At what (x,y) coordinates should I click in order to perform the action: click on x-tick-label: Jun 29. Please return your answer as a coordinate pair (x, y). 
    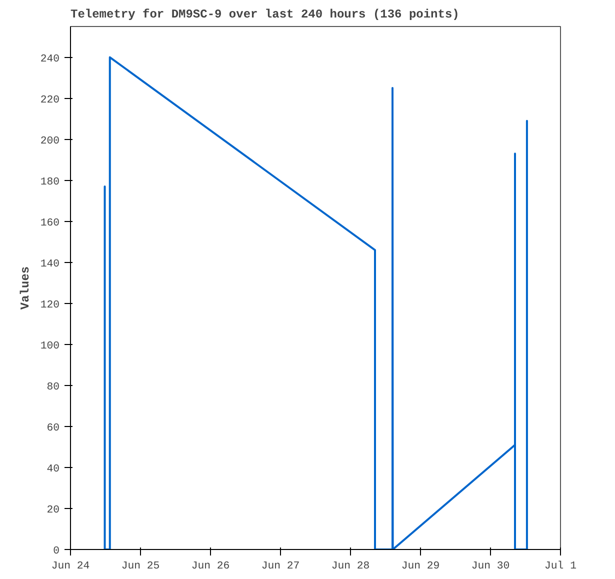
    Looking at the image, I should click on (420, 566).